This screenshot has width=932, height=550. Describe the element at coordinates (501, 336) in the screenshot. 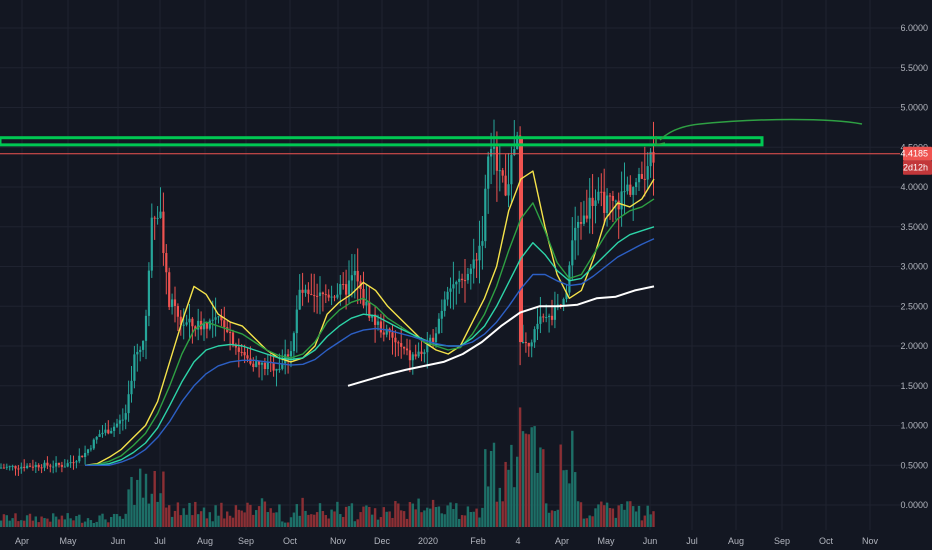

I see `ma-long-line` at that location.